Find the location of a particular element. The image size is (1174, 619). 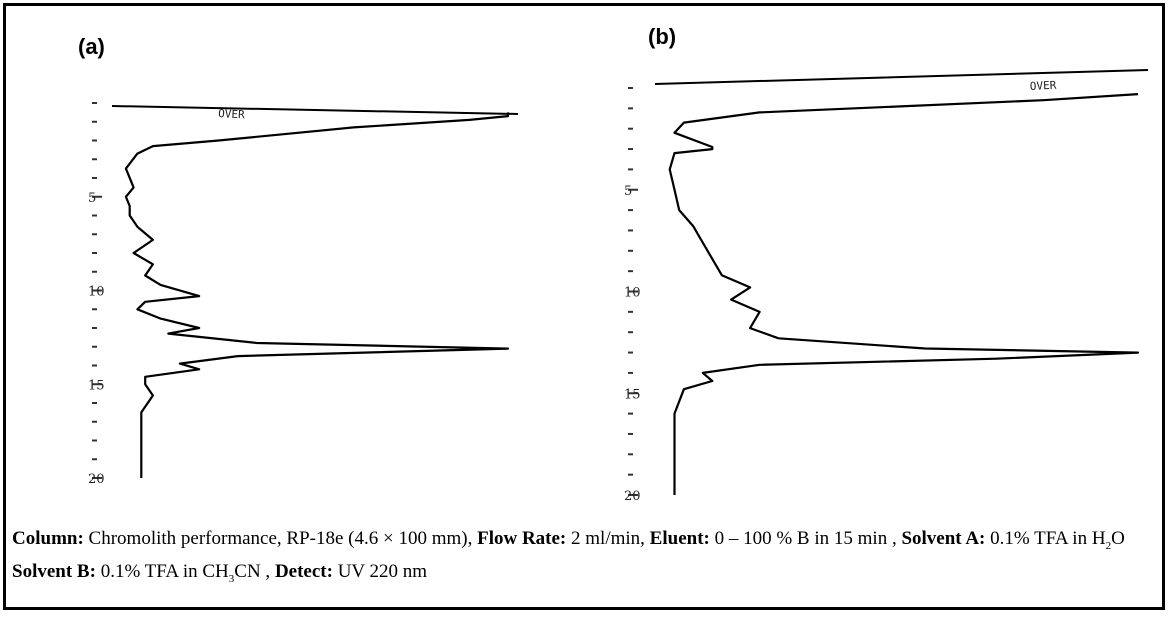

panel-a-label: (a) is located at coordinates (91, 46).